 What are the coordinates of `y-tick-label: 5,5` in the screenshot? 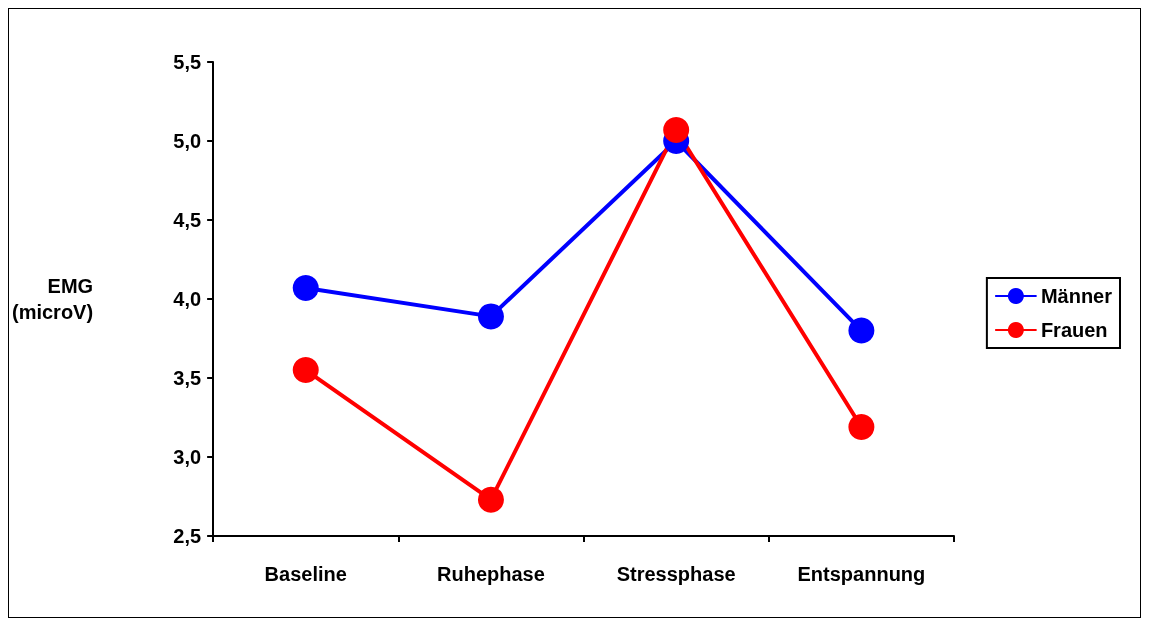 It's located at (187, 62).